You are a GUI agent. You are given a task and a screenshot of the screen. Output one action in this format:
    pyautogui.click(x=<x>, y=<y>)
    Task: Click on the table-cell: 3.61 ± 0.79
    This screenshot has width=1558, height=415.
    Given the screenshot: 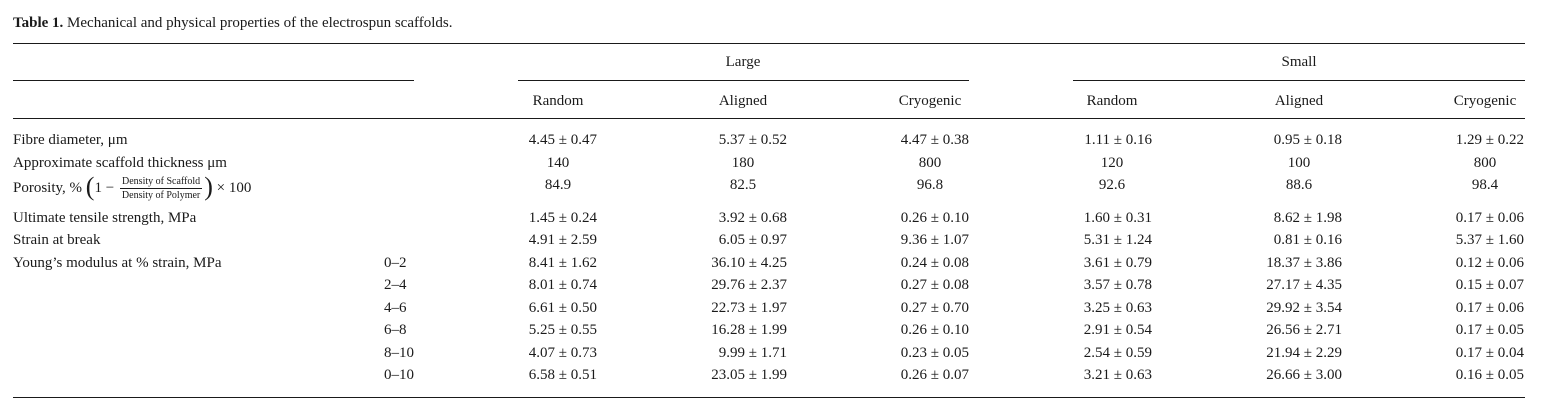 What is the action you would take?
    pyautogui.click(x=1117, y=263)
    